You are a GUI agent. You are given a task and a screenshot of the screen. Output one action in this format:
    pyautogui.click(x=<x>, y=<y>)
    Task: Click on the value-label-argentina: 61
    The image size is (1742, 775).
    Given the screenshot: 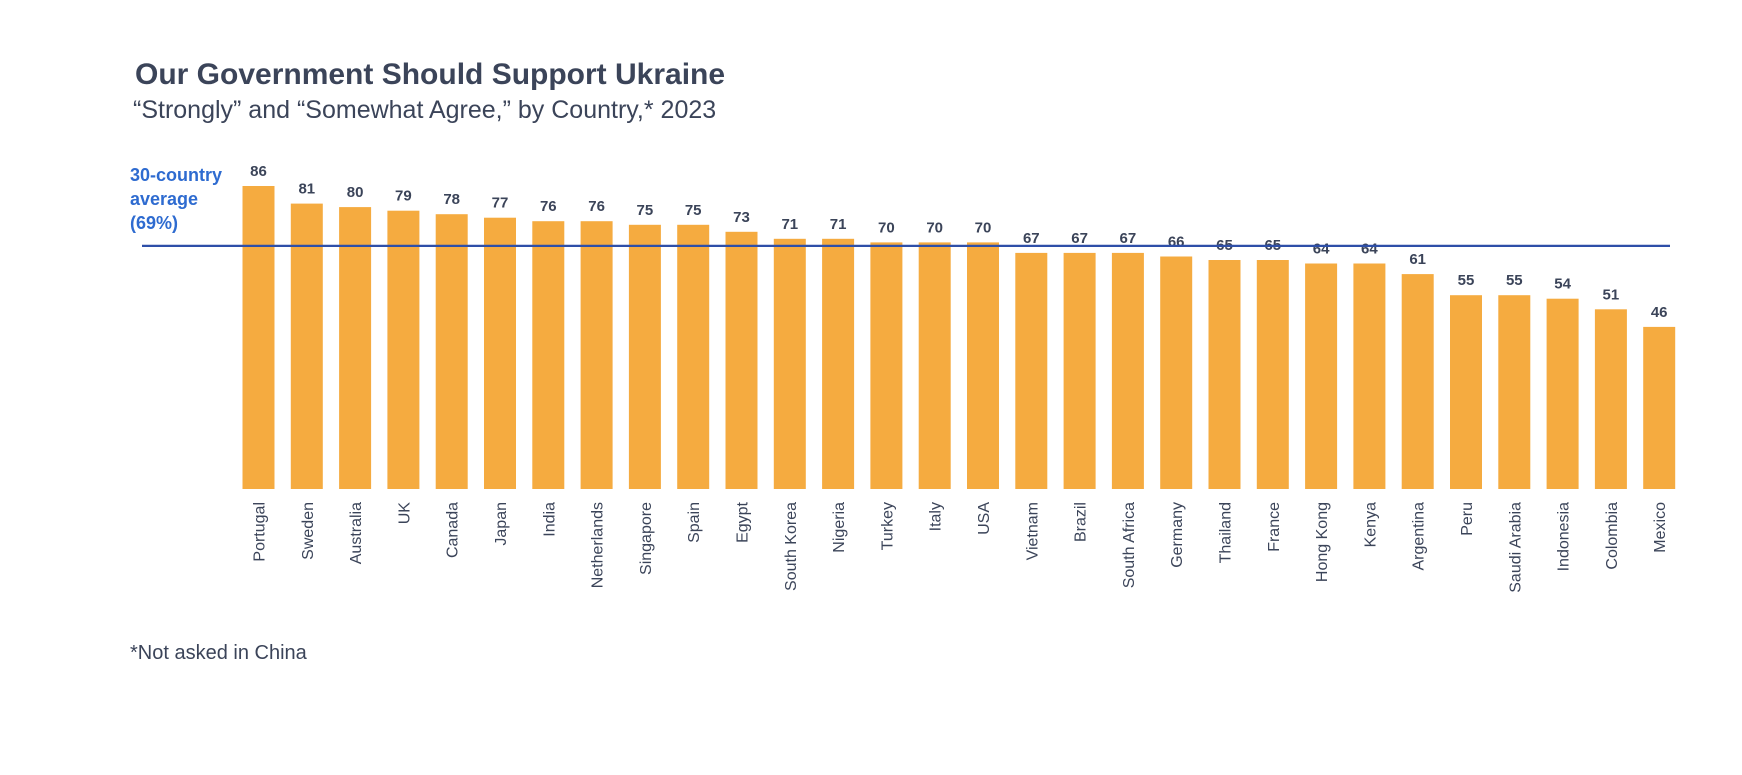 What is the action you would take?
    pyautogui.click(x=1417, y=259)
    